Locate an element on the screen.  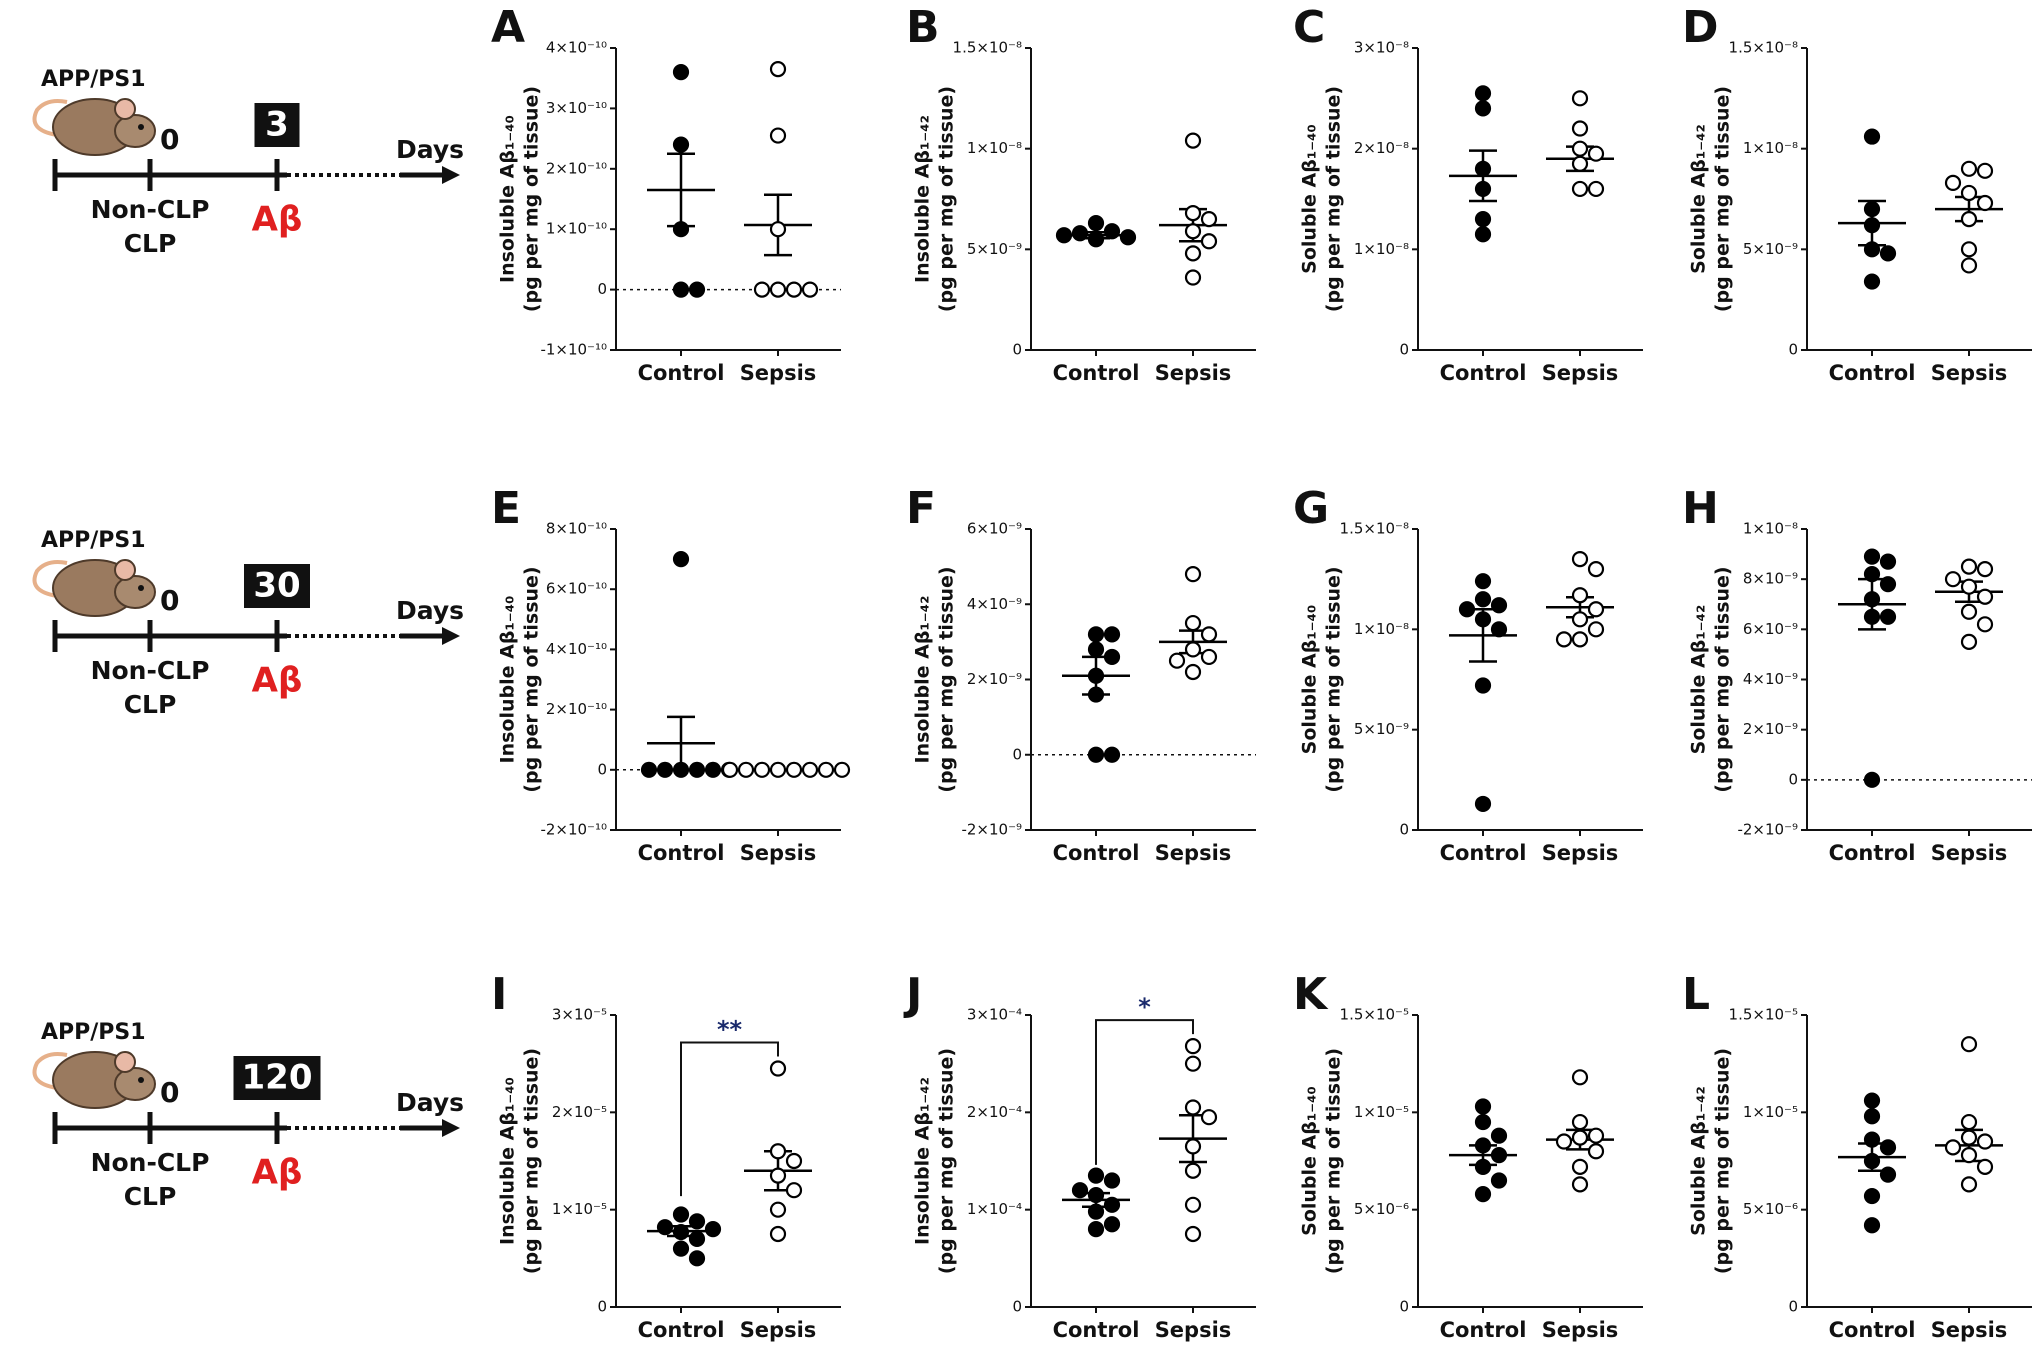
panel-letter: B is located at coordinates (923, 27).